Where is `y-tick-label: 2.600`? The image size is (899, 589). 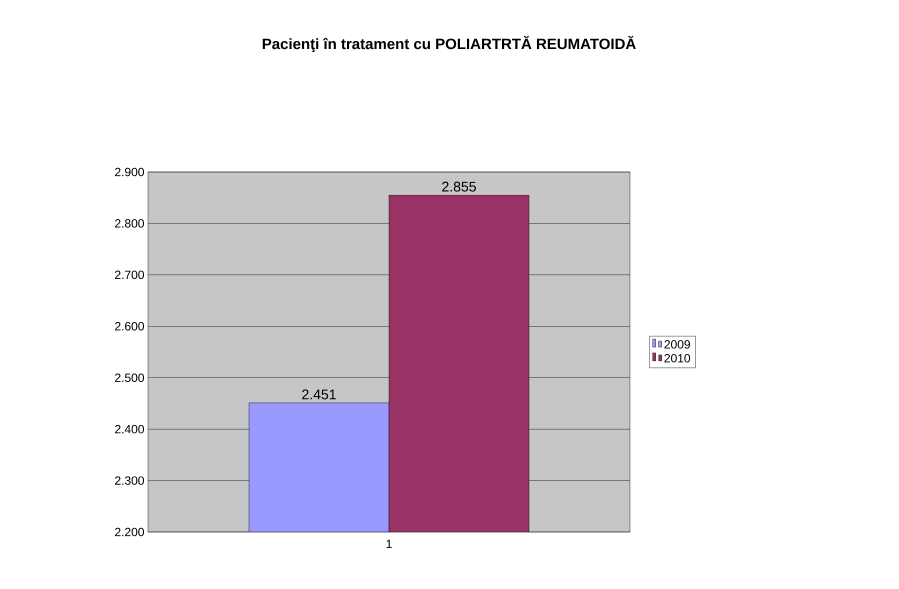 y-tick-label: 2.600 is located at coordinates (129, 326).